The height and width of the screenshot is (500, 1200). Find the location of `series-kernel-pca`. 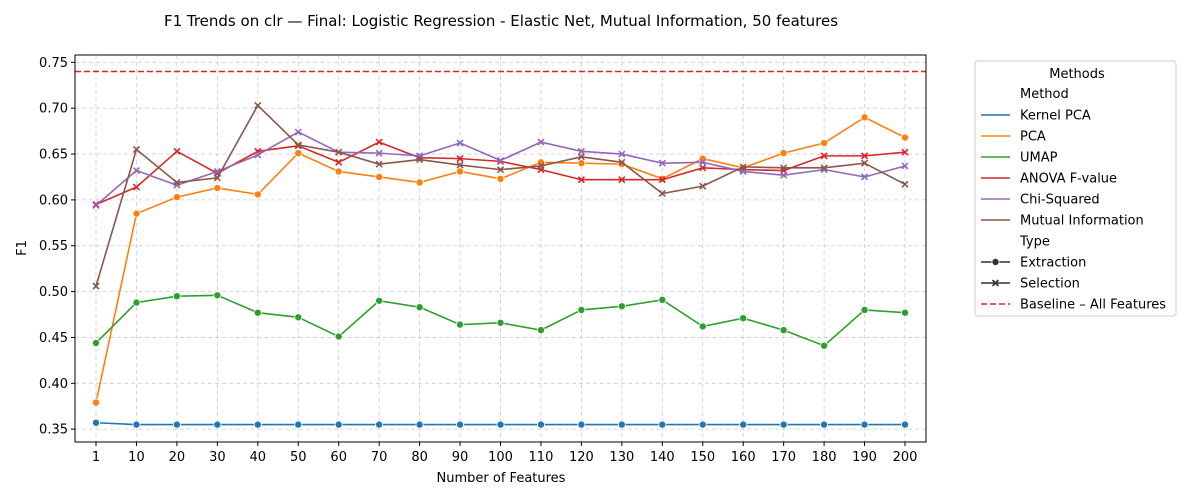

series-kernel-pca is located at coordinates (501, 423).